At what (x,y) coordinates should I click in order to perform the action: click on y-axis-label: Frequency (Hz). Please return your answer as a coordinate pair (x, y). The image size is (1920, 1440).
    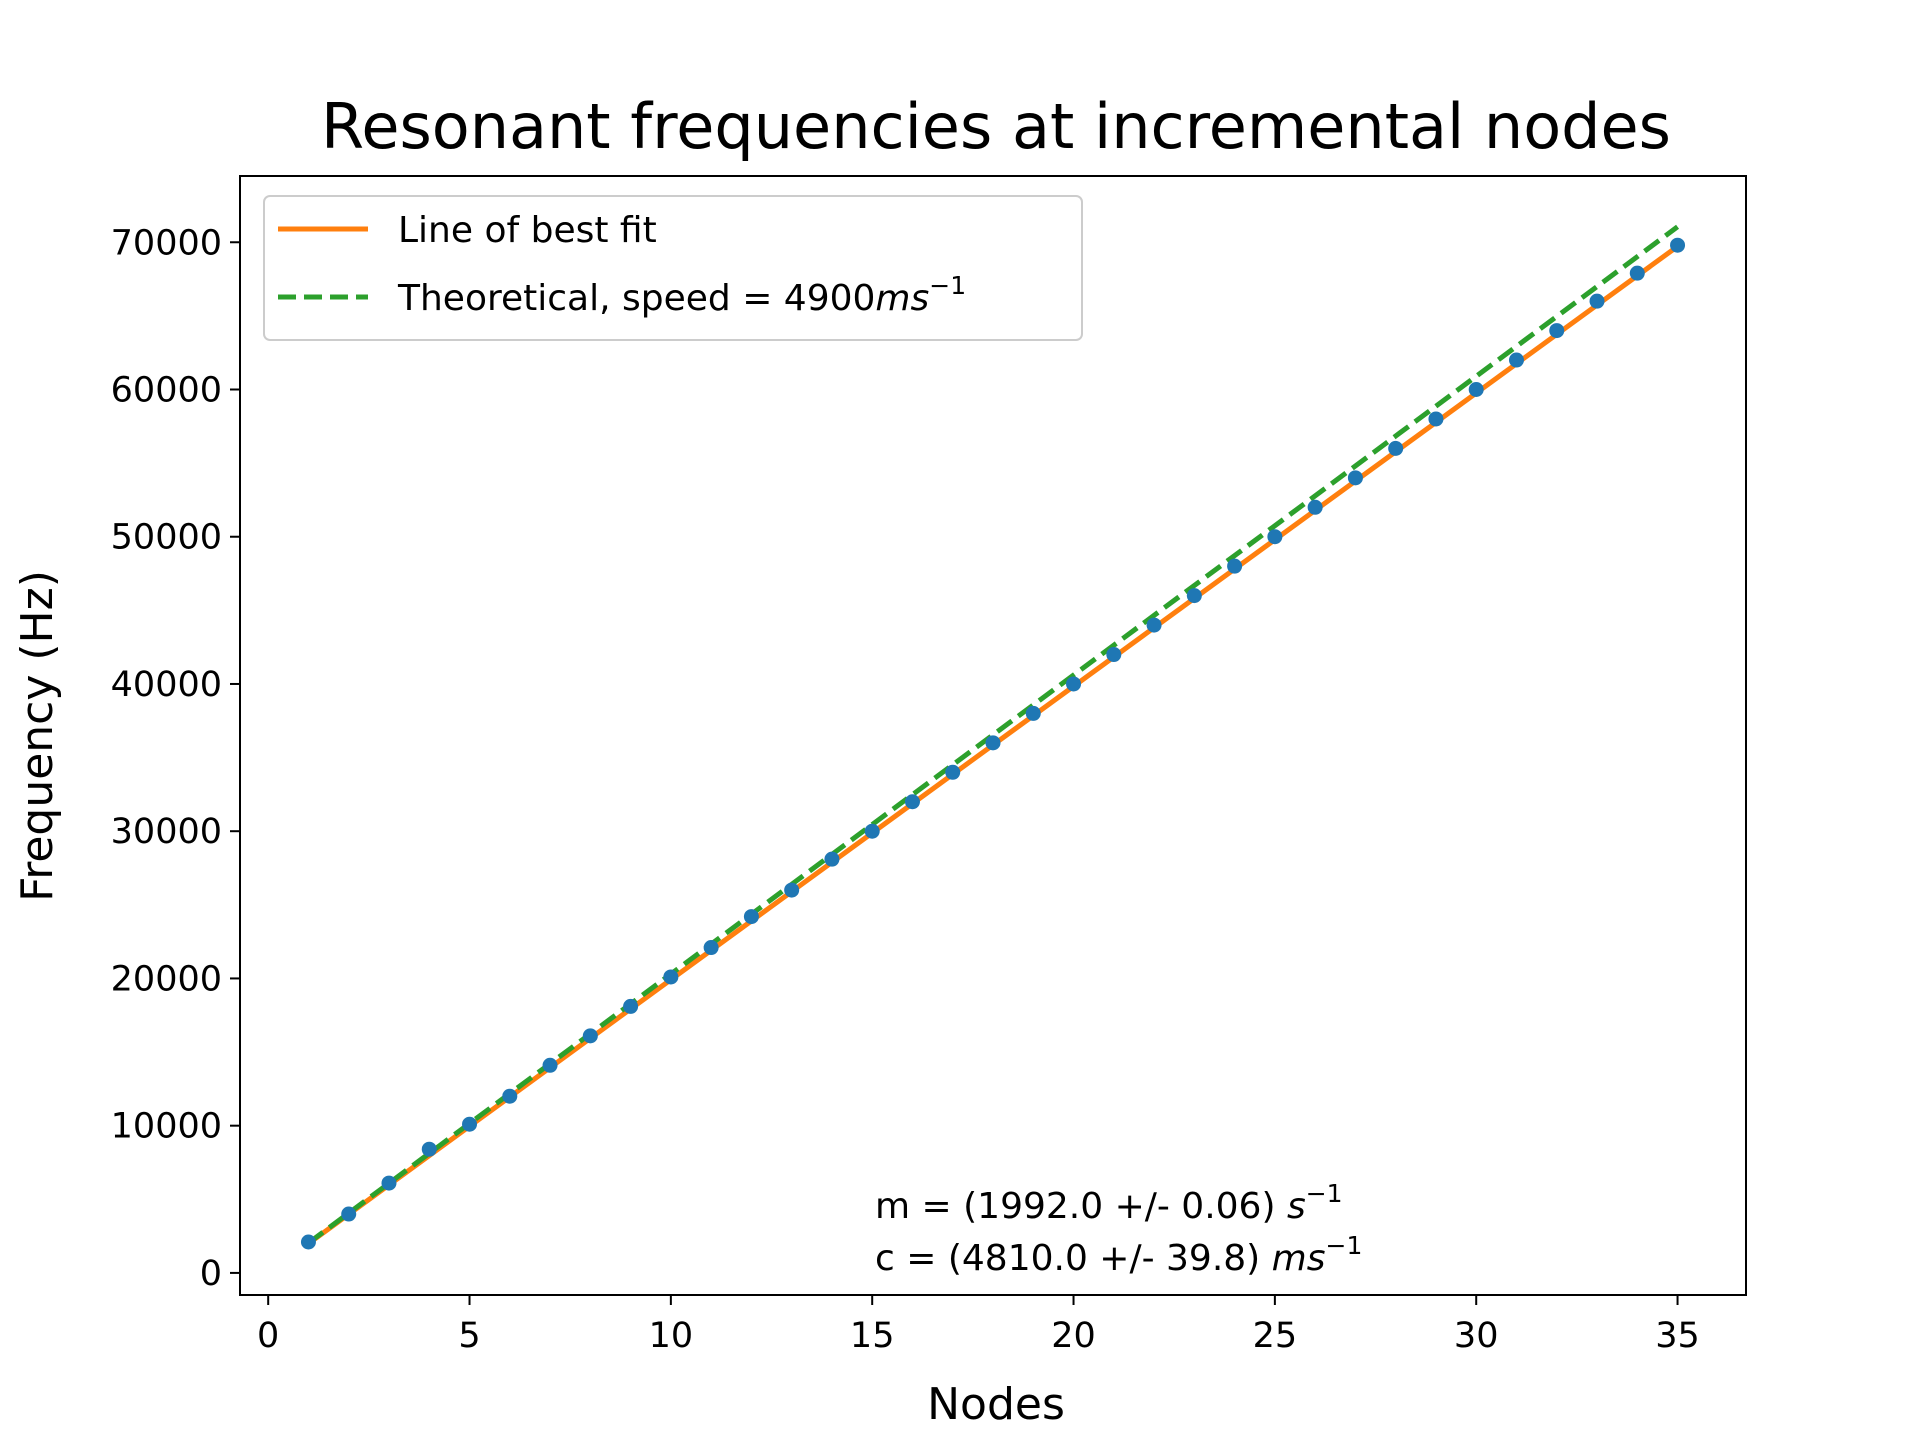
    Looking at the image, I should click on (37, 736).